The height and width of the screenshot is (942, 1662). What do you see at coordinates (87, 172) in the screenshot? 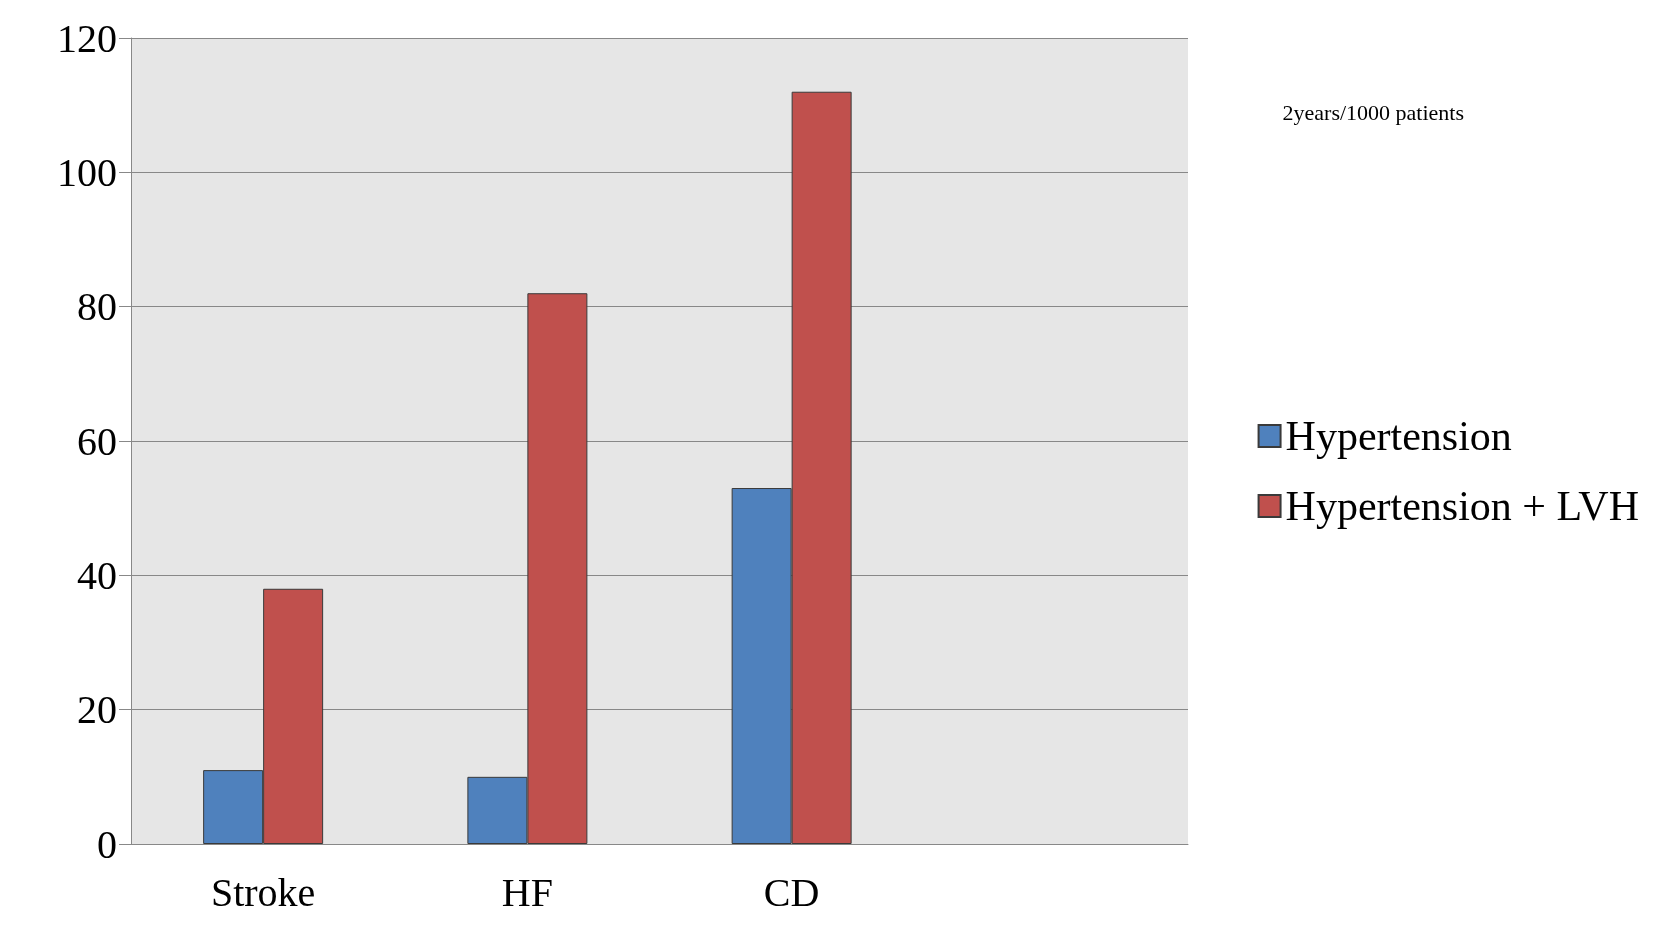
I see `y-tick-label: 100` at bounding box center [87, 172].